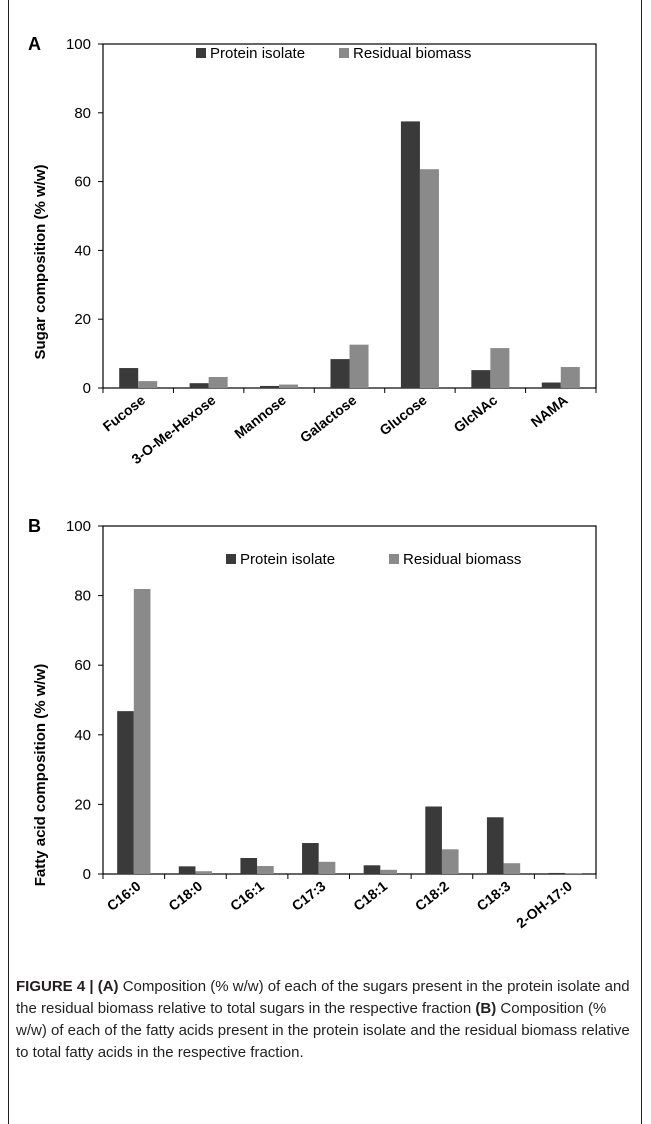 This screenshot has width=651, height=1124. I want to click on x-tick-label: C16:0, so click(124, 896).